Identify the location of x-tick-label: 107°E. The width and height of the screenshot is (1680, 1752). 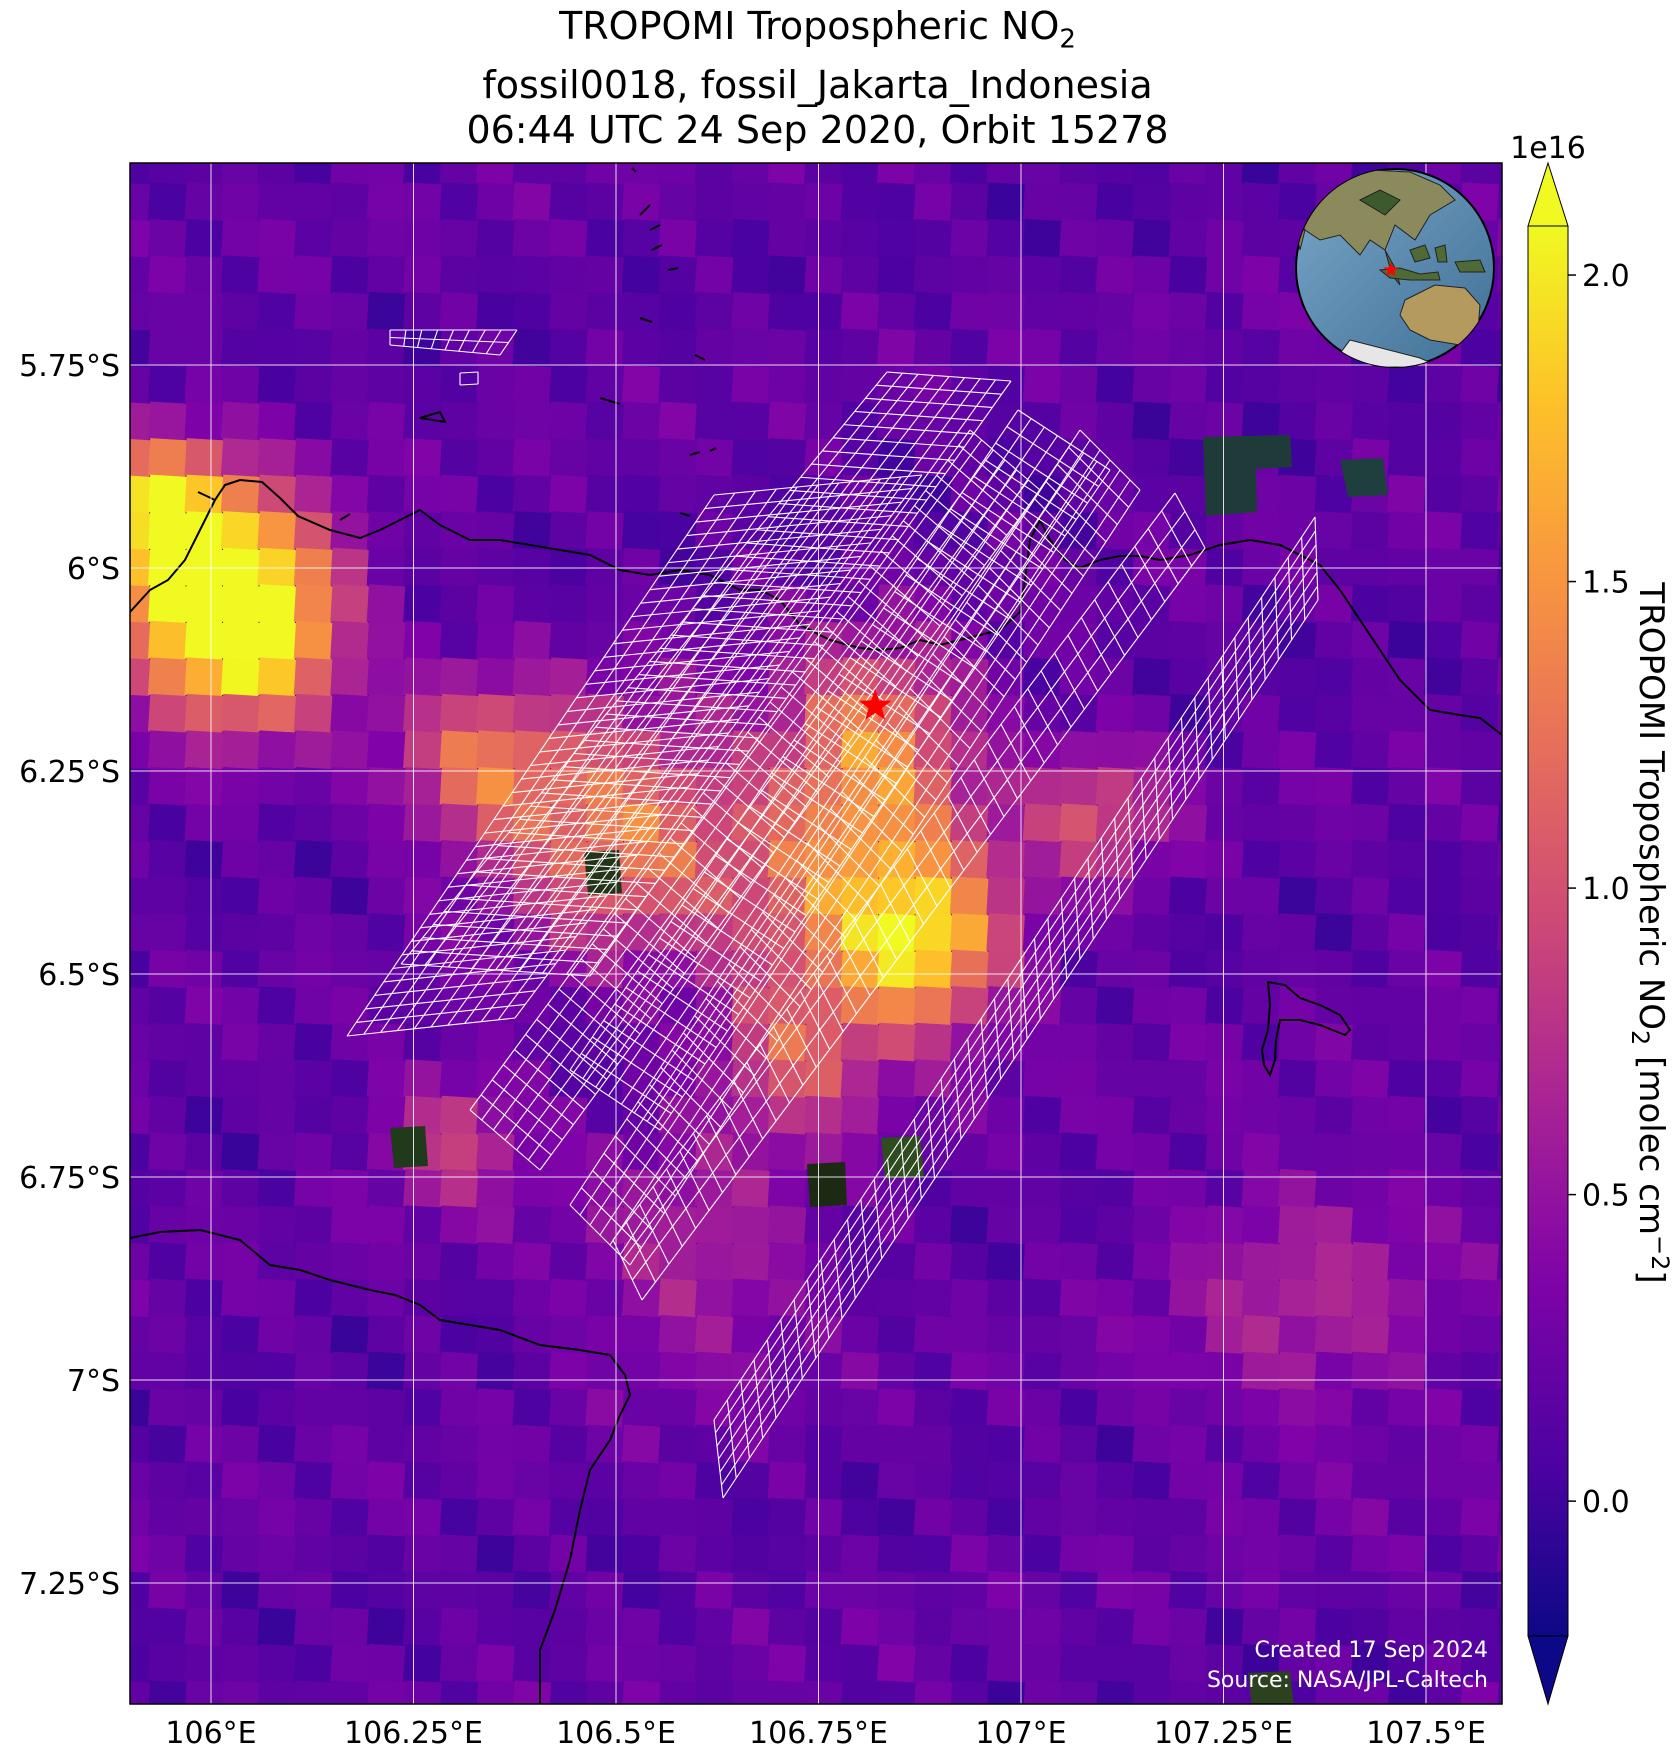
(1020, 1733).